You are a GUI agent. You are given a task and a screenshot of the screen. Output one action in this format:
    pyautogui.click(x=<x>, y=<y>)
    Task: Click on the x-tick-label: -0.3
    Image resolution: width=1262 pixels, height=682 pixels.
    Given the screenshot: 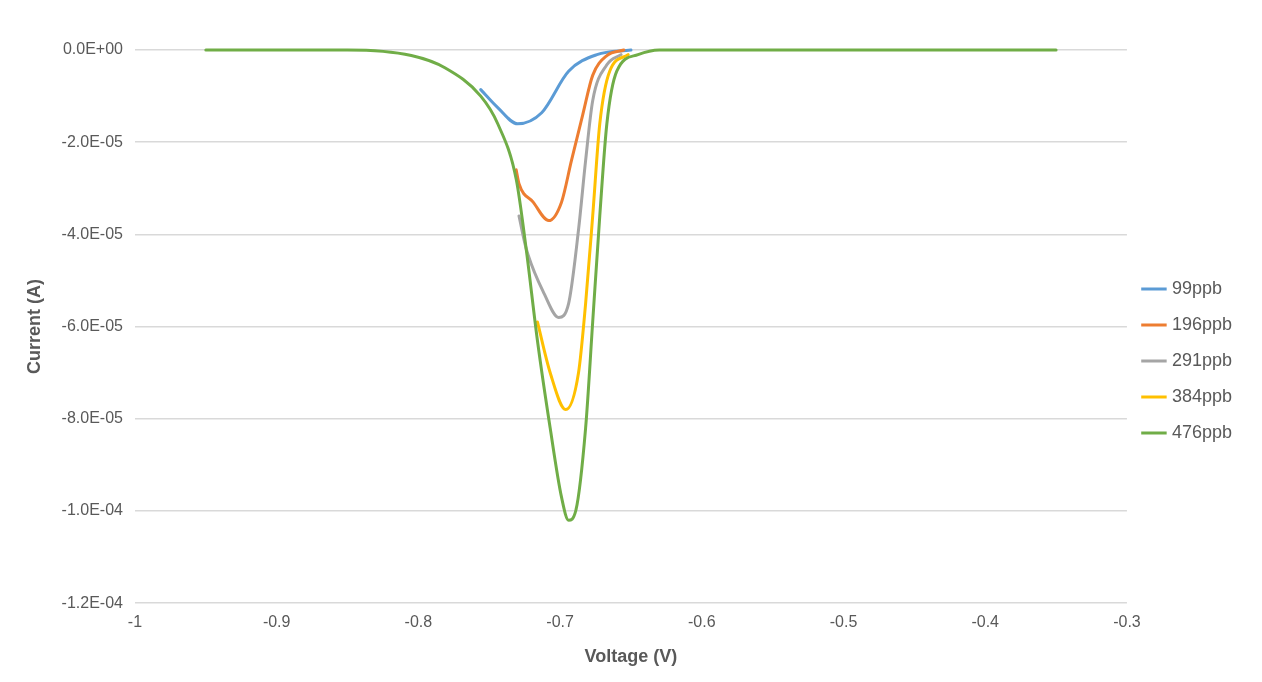 What is the action you would take?
    pyautogui.click(x=1127, y=622)
    